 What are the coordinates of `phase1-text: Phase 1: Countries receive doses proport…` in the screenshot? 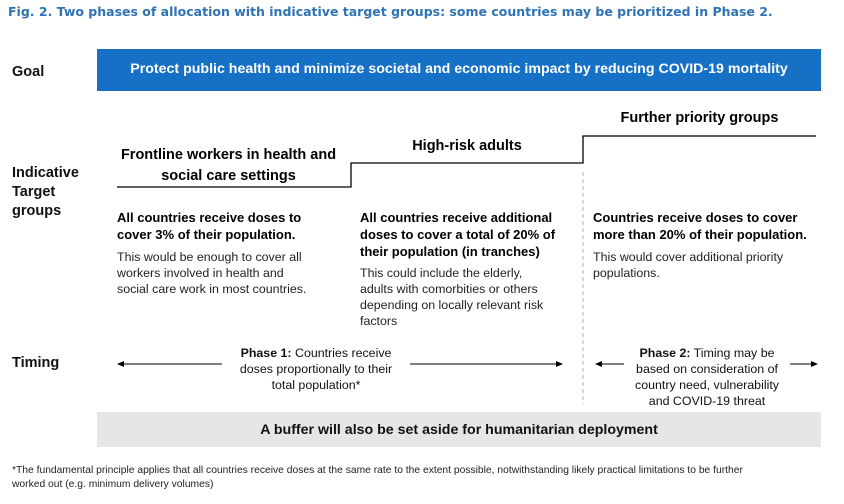 It's located at (316, 369).